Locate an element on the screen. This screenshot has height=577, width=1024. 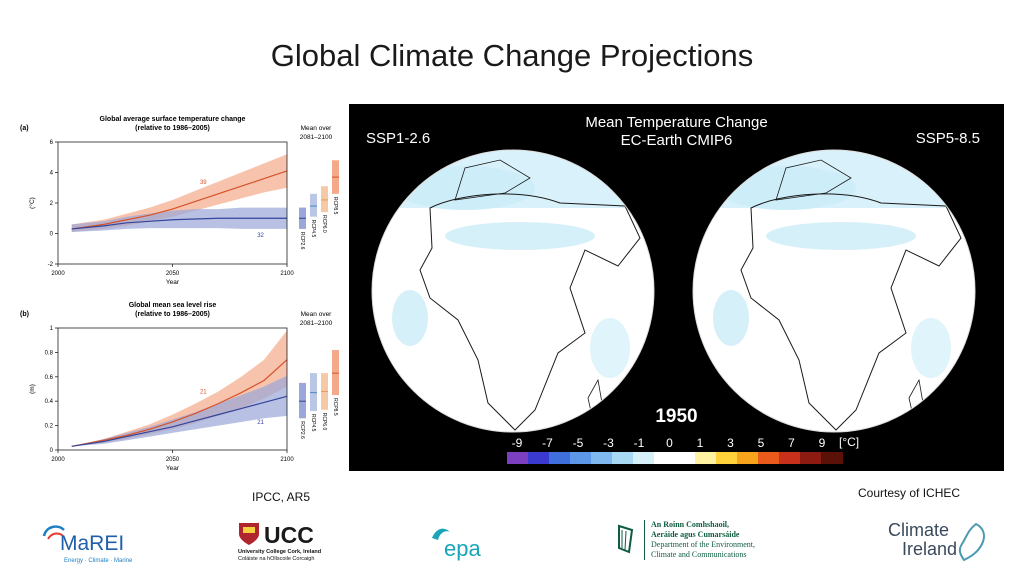
chart1-ytick-label: 0.2 is located at coordinates (49, 427).